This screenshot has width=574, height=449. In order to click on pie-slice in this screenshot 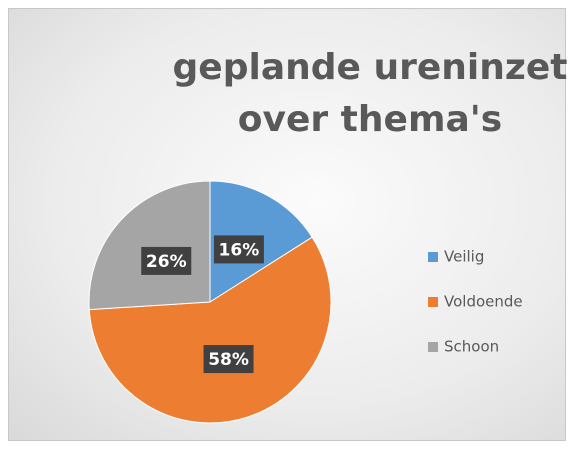, I will do `click(149, 245)`.